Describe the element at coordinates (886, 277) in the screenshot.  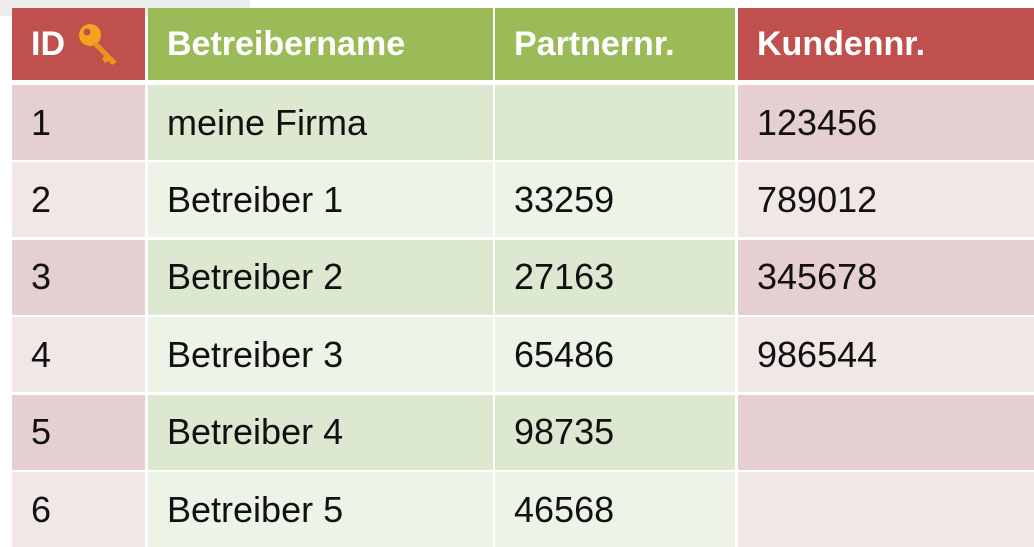
I see `body-cell: 345678` at that location.